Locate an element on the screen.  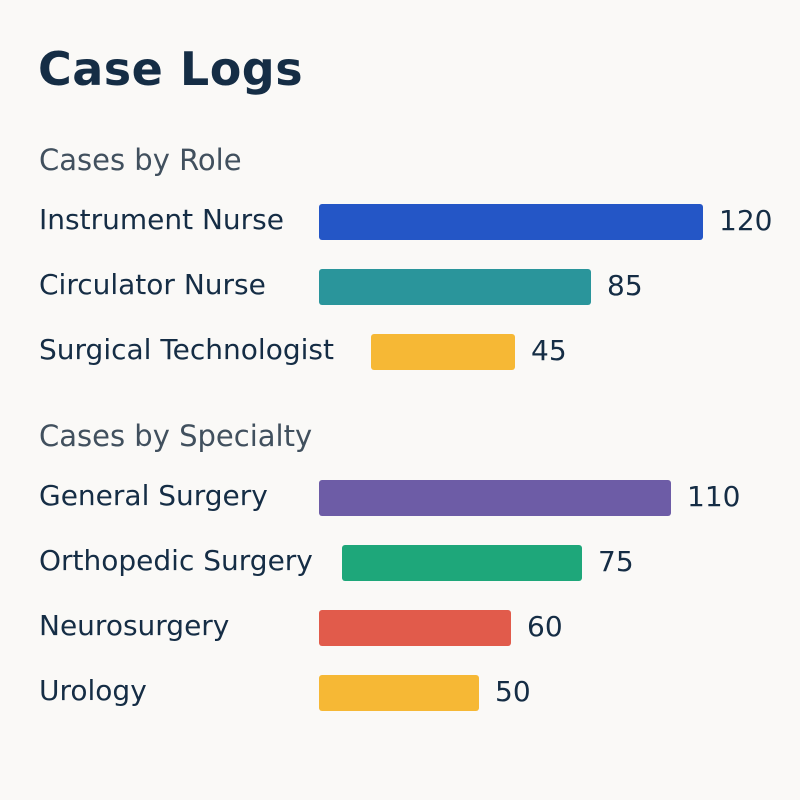
bar-value-neurosurgery: 60 is located at coordinates (545, 626).